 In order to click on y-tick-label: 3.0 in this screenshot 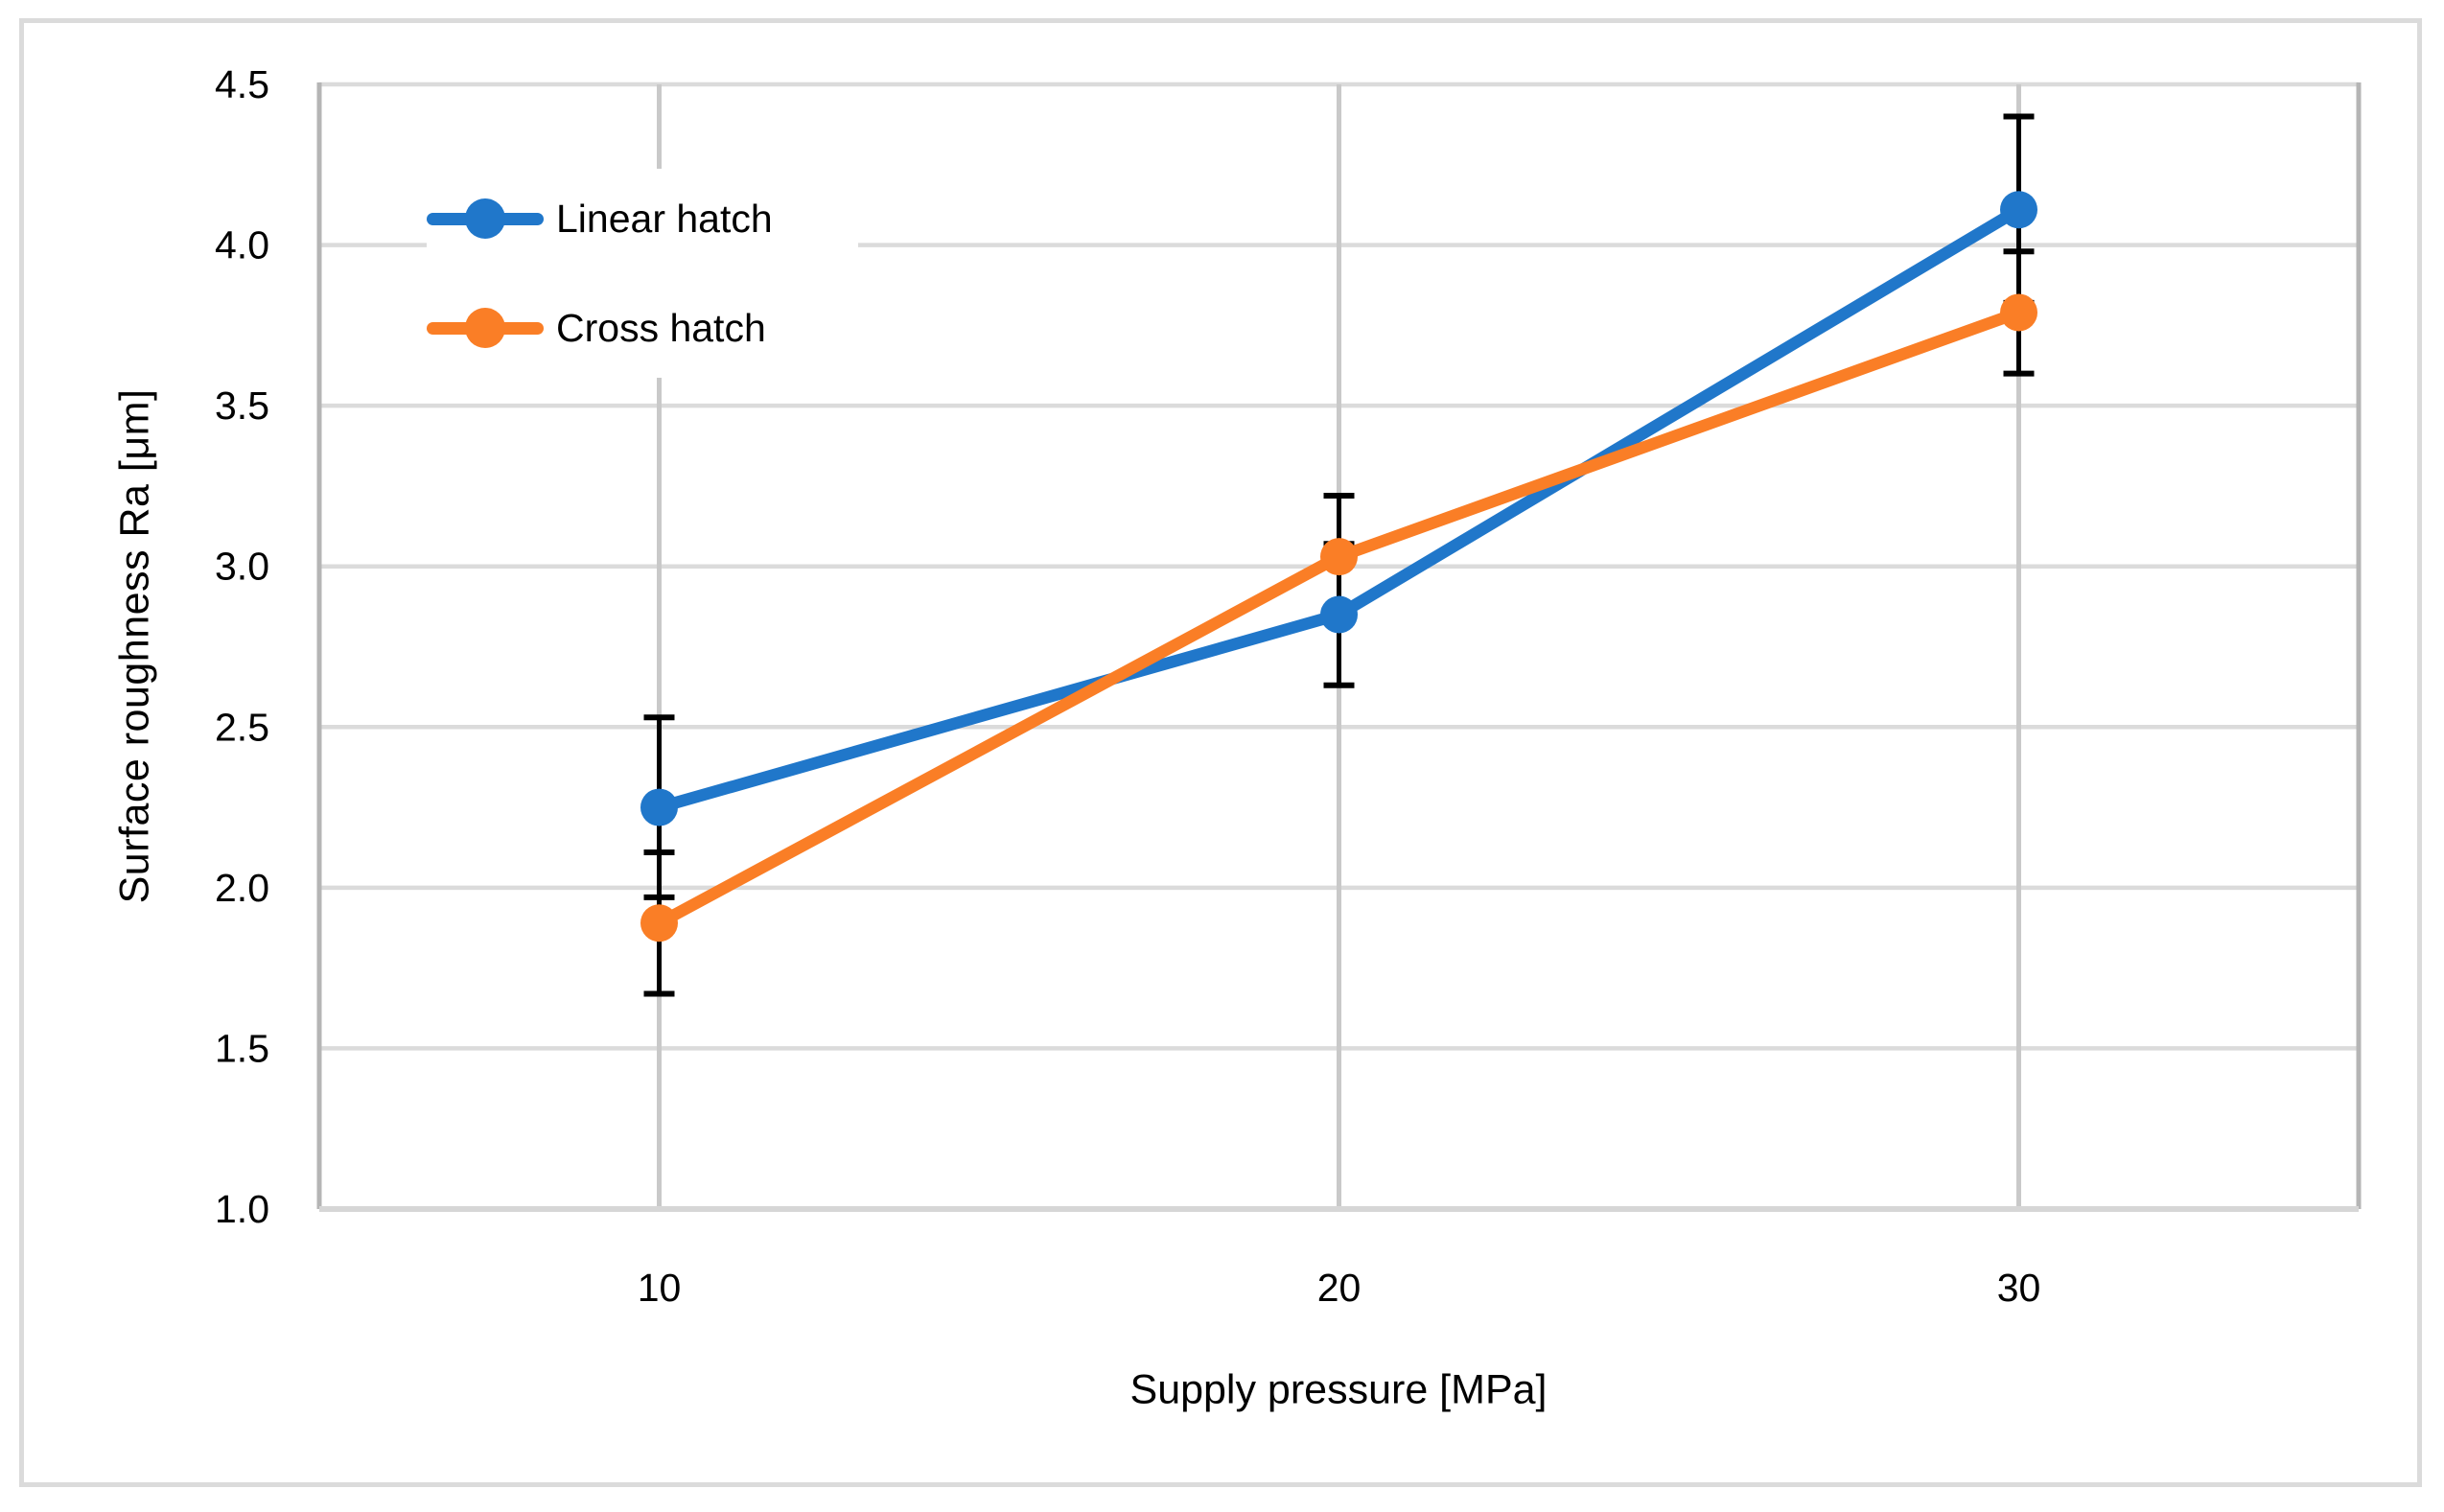, I will do `click(242, 567)`.